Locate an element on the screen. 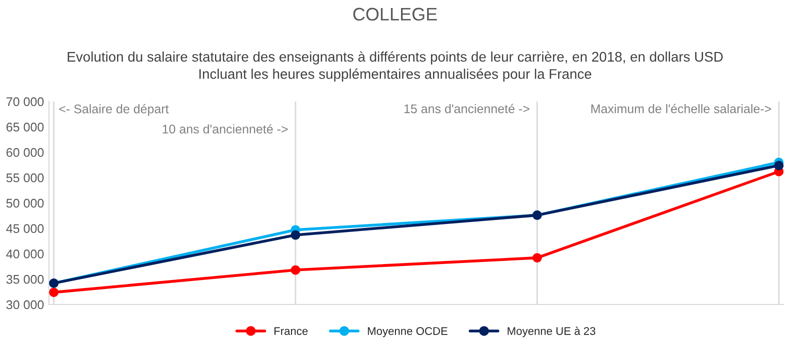 The image size is (790, 350). y-tick-label: 35 000 is located at coordinates (25, 279).